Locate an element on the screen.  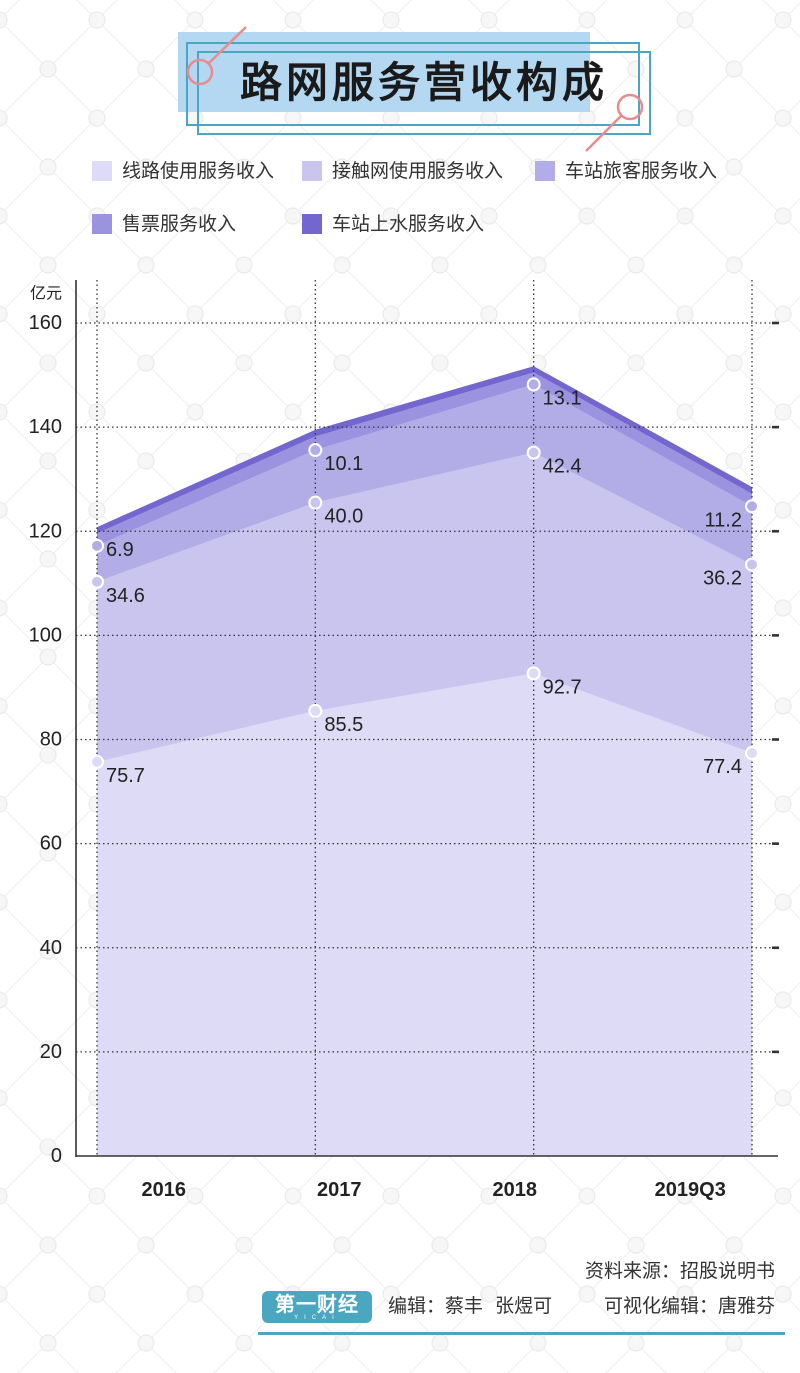
legend-item: 售票服务收入 is located at coordinates (164, 224).